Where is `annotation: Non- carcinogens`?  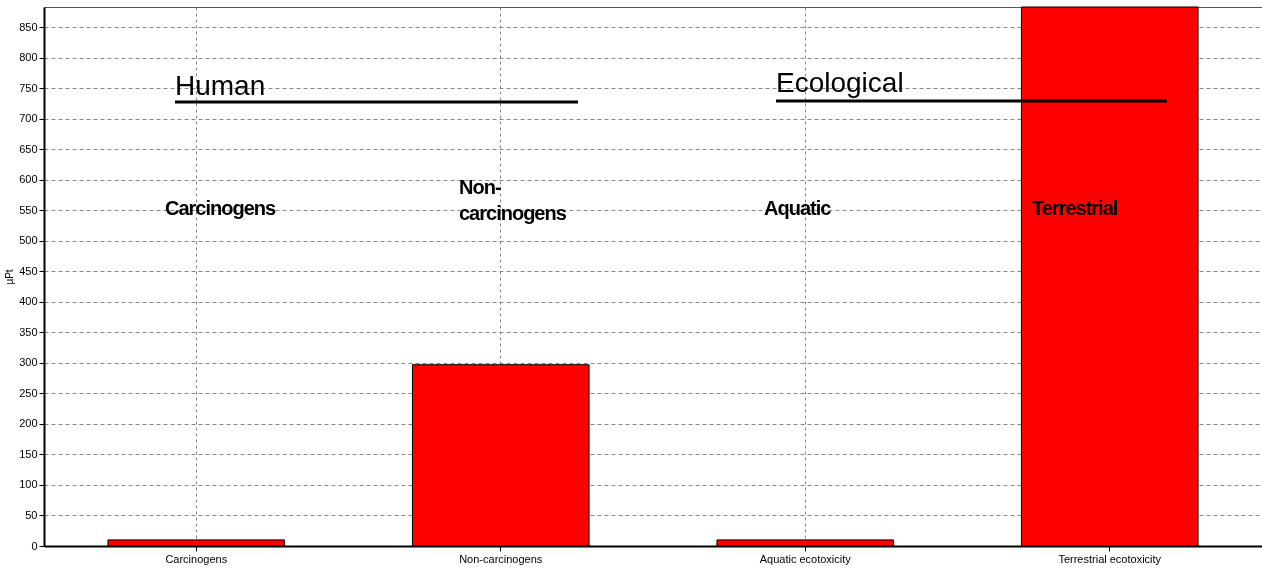 annotation: Non- carcinogens is located at coordinates (512, 200).